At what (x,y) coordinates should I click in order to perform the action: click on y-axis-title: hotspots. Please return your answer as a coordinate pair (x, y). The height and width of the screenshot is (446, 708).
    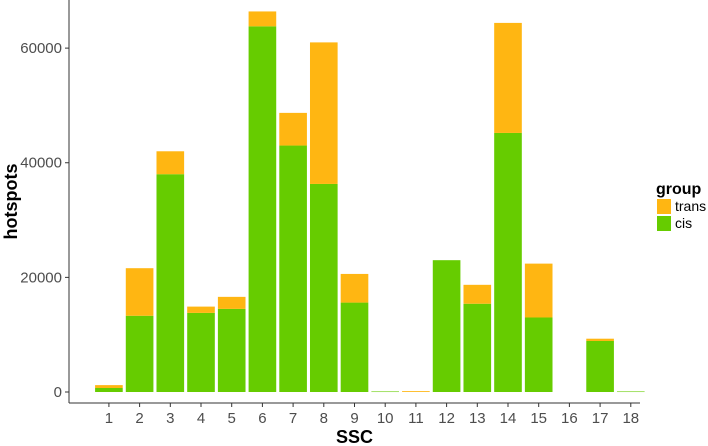
    Looking at the image, I should click on (11, 202).